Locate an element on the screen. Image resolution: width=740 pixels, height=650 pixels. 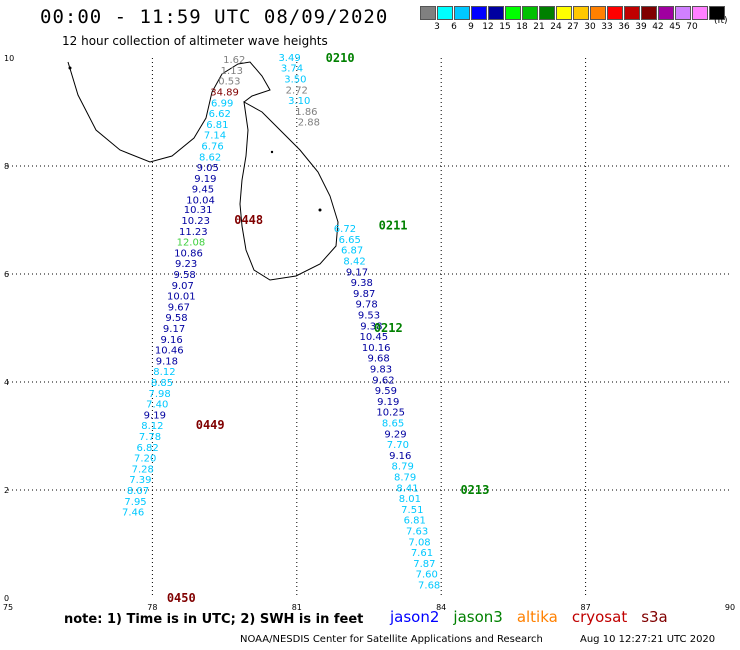
wave-height-value: 9.68 is located at coordinates (378, 359).